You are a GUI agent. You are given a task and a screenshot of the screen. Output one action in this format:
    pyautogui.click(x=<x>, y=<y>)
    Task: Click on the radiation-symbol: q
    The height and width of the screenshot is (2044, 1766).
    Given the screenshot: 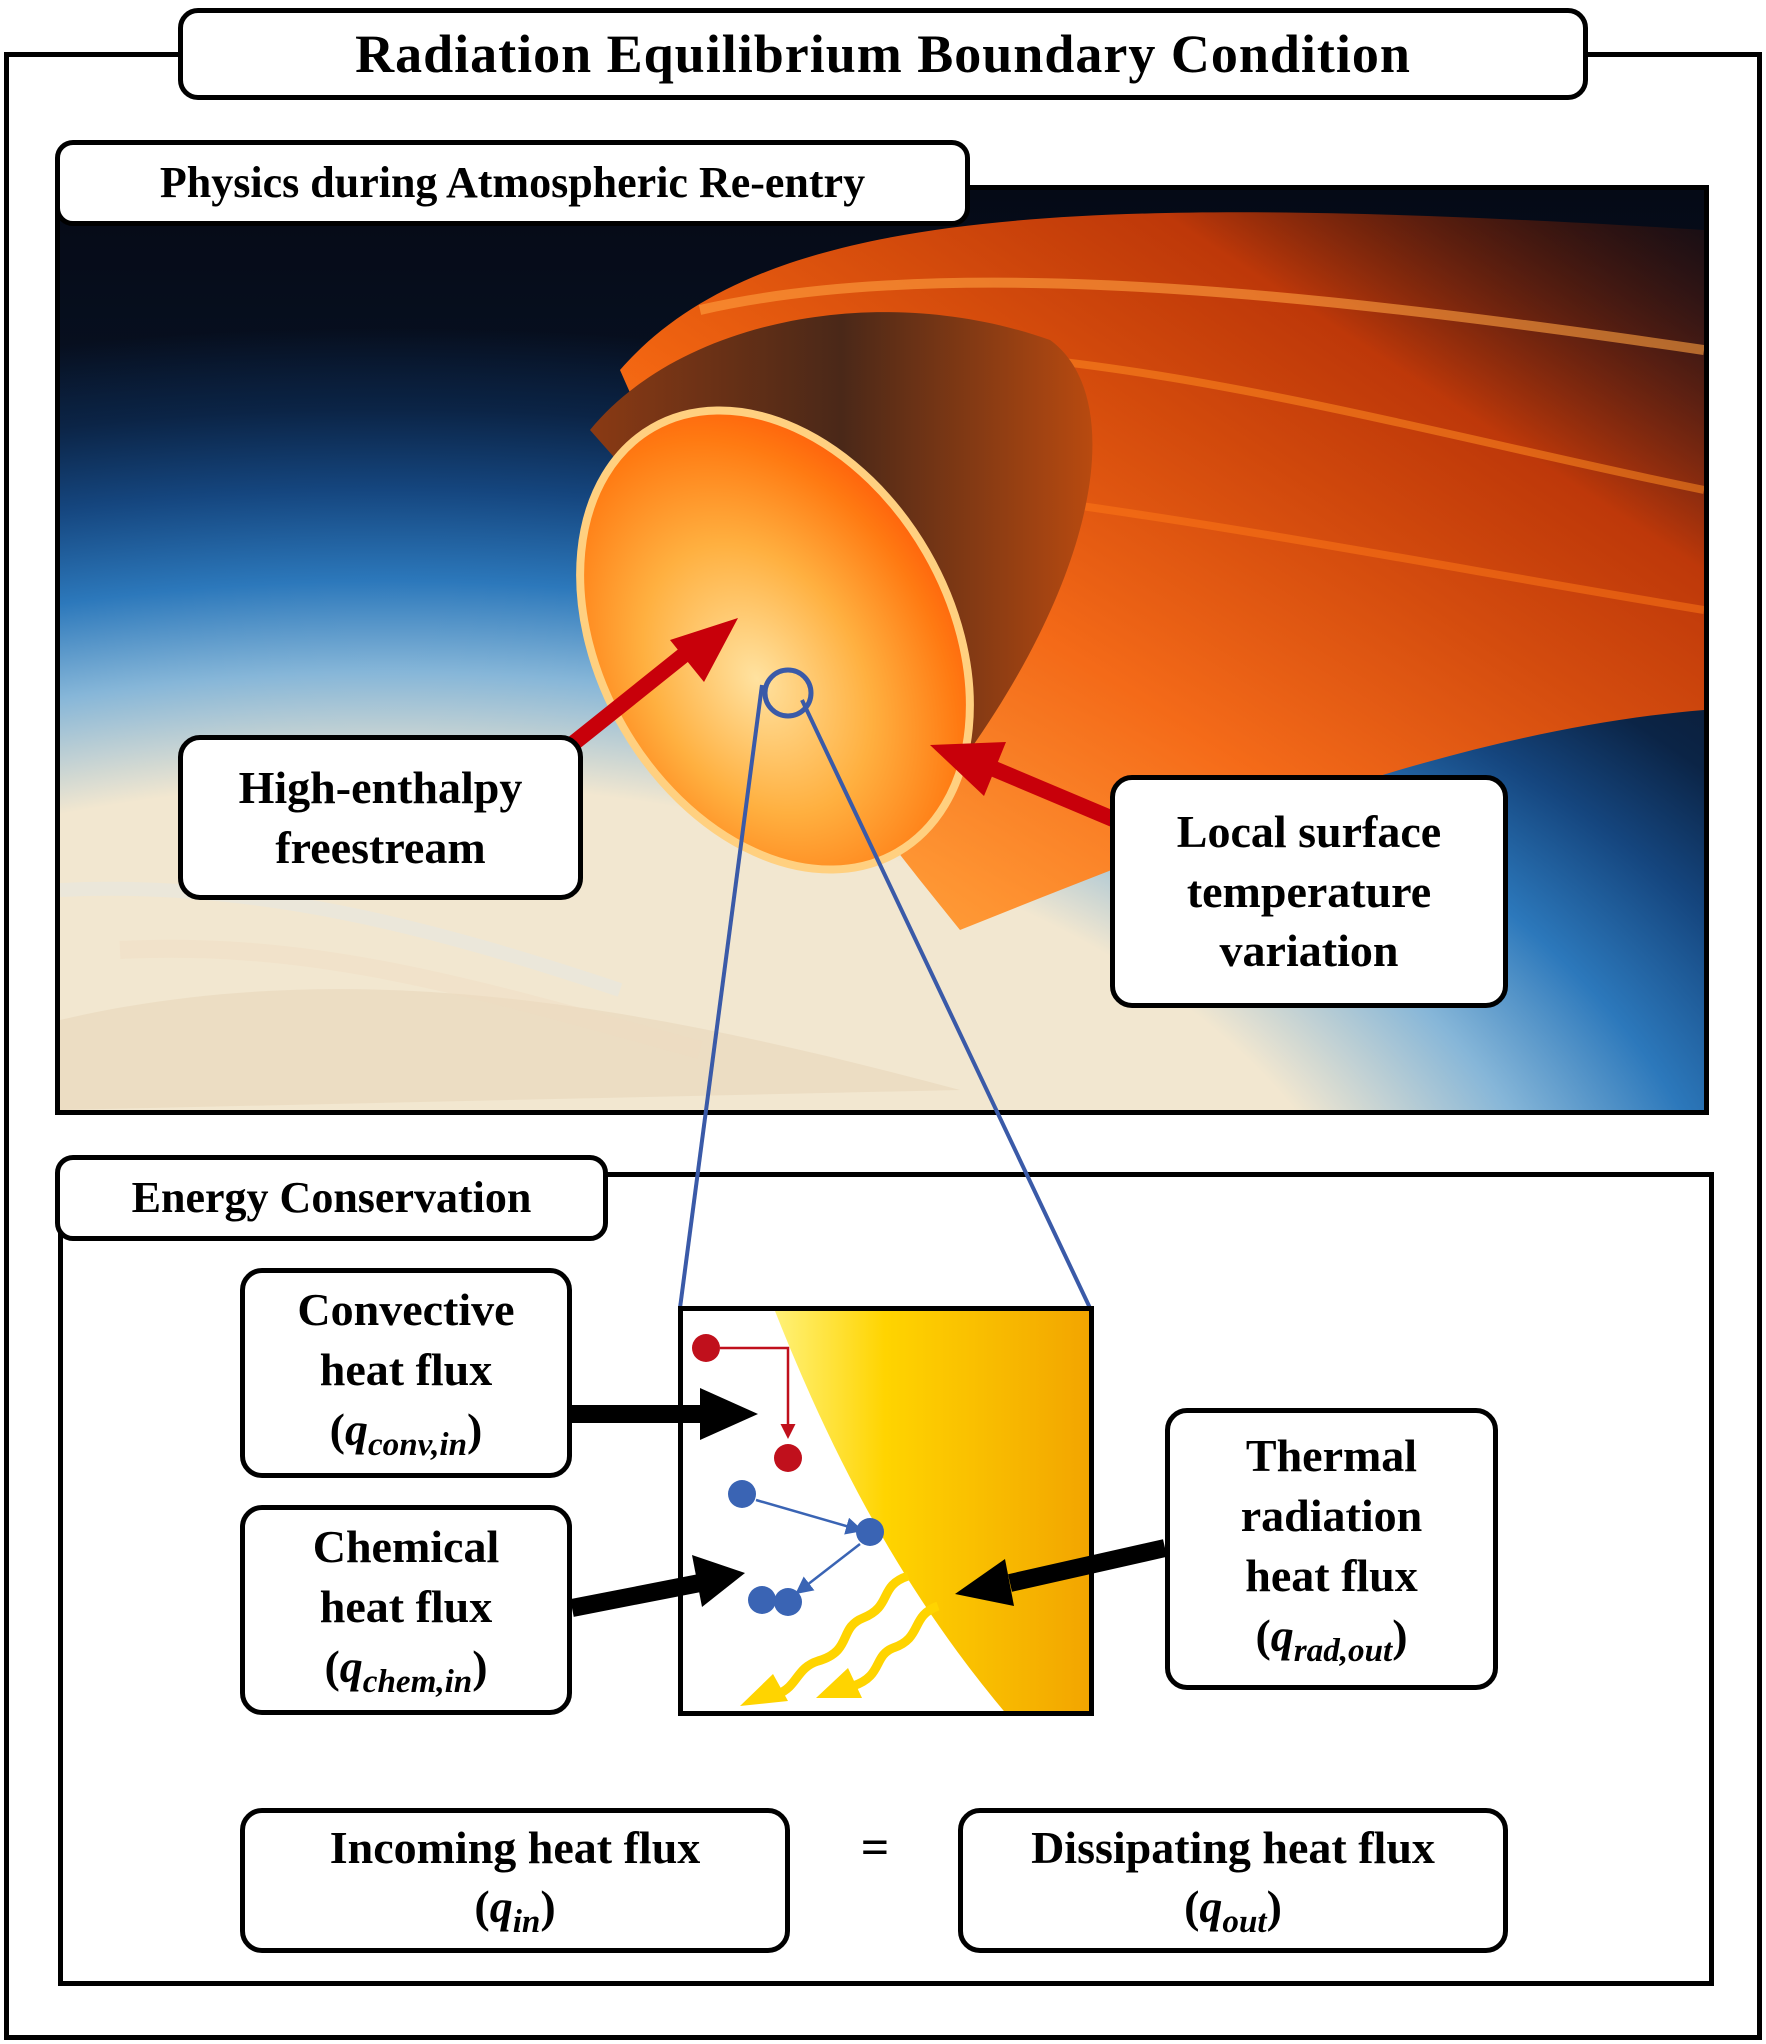 What is the action you would take?
    pyautogui.click(x=1282, y=1635)
    